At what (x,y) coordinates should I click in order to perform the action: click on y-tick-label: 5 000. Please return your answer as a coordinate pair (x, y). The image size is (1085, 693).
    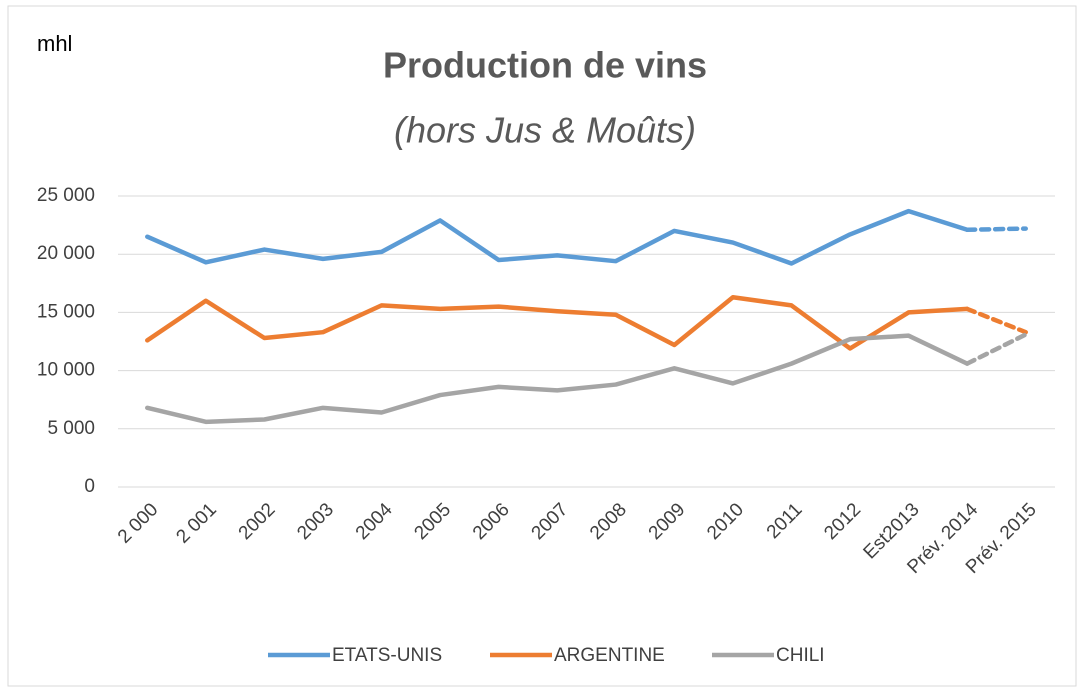
    Looking at the image, I should click on (71, 428).